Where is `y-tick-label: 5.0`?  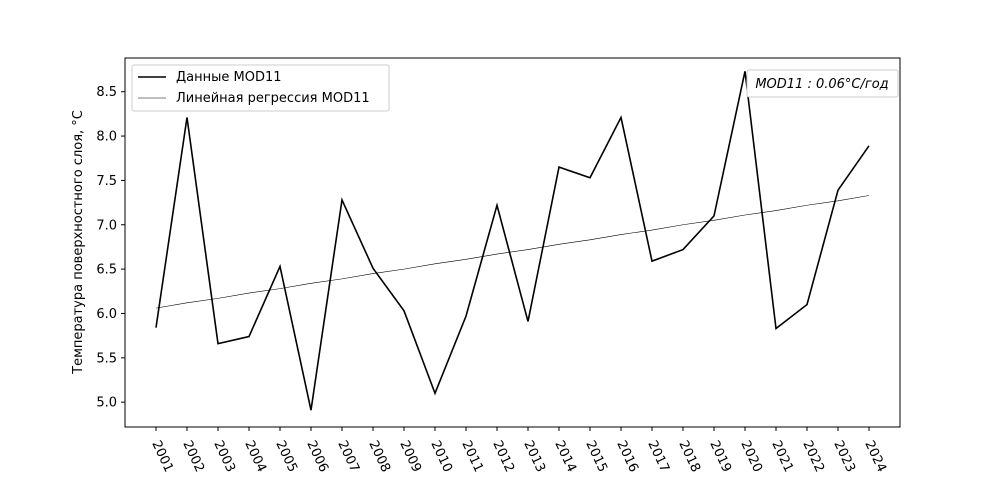 y-tick-label: 5.0 is located at coordinates (106, 403).